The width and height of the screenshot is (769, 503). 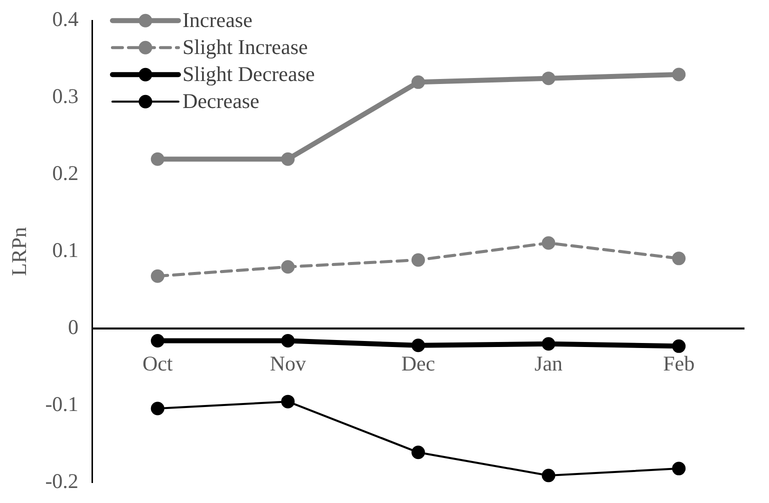 What do you see at coordinates (245, 47) in the screenshot?
I see `legend-label: Slight Increase` at bounding box center [245, 47].